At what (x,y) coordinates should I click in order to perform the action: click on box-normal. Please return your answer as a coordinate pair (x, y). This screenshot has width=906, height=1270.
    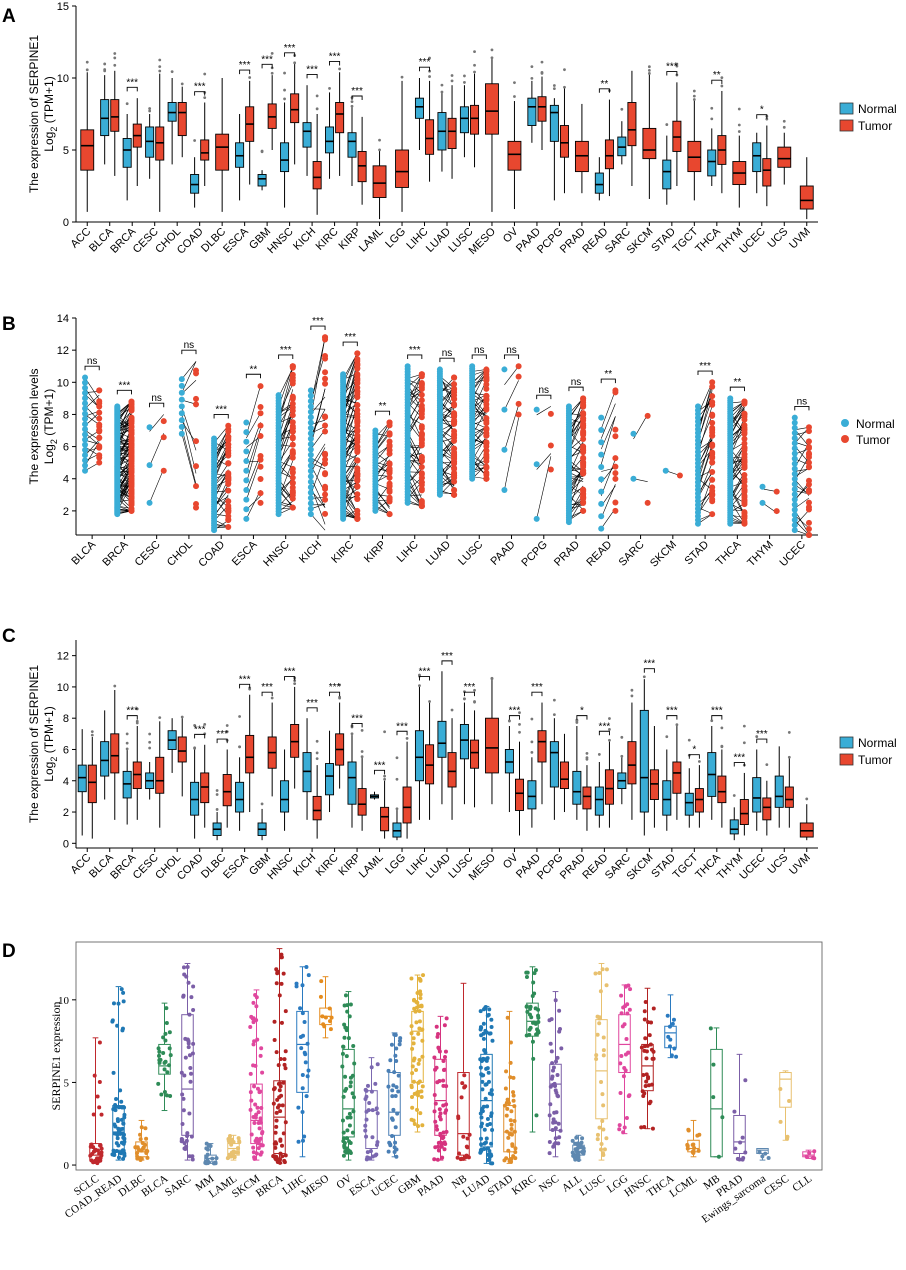
    Looking at the image, I should click on (352, 783).